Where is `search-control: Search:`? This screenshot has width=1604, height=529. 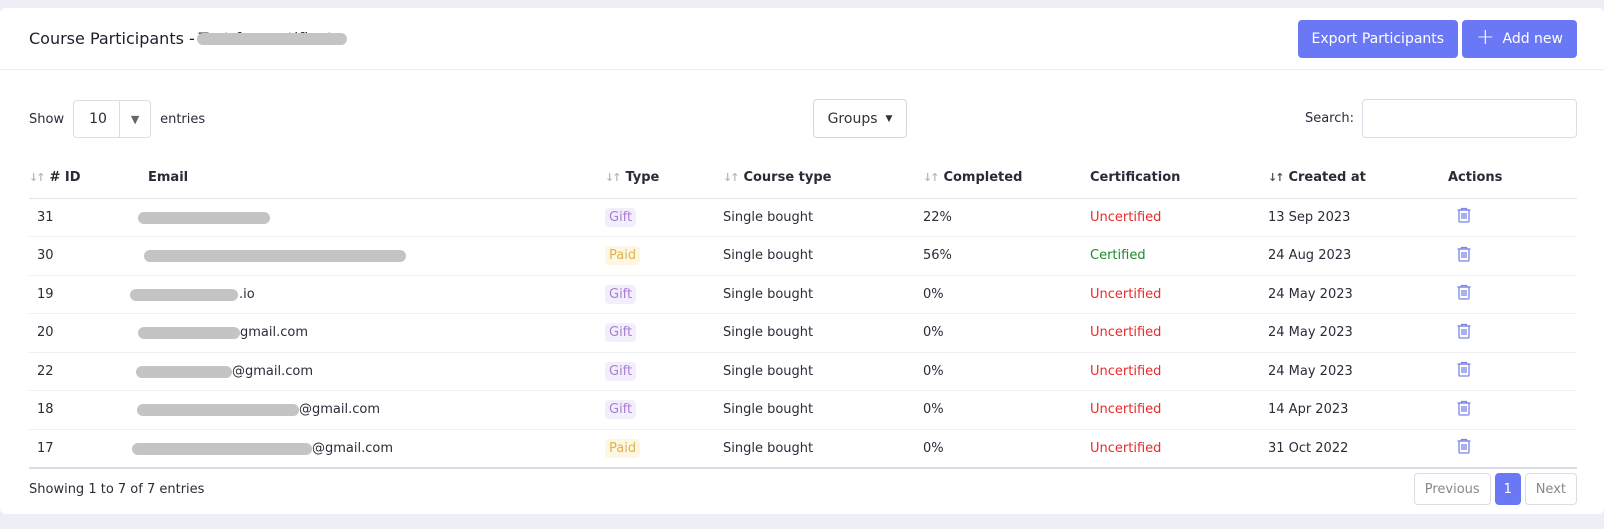
search-control: Search: is located at coordinates (1441, 118).